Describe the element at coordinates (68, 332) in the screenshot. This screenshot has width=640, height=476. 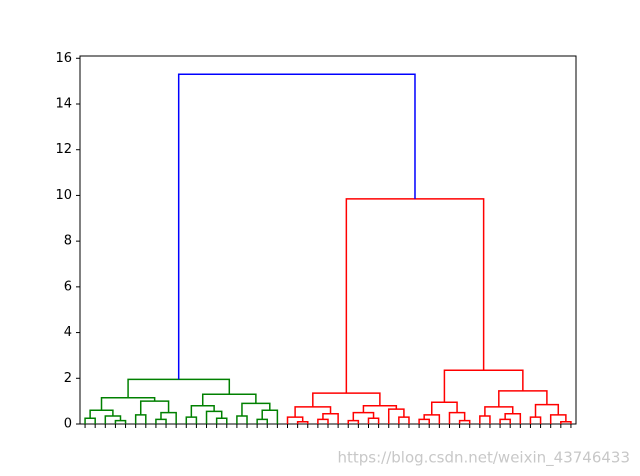
I see `y-tick-label: 4` at that location.